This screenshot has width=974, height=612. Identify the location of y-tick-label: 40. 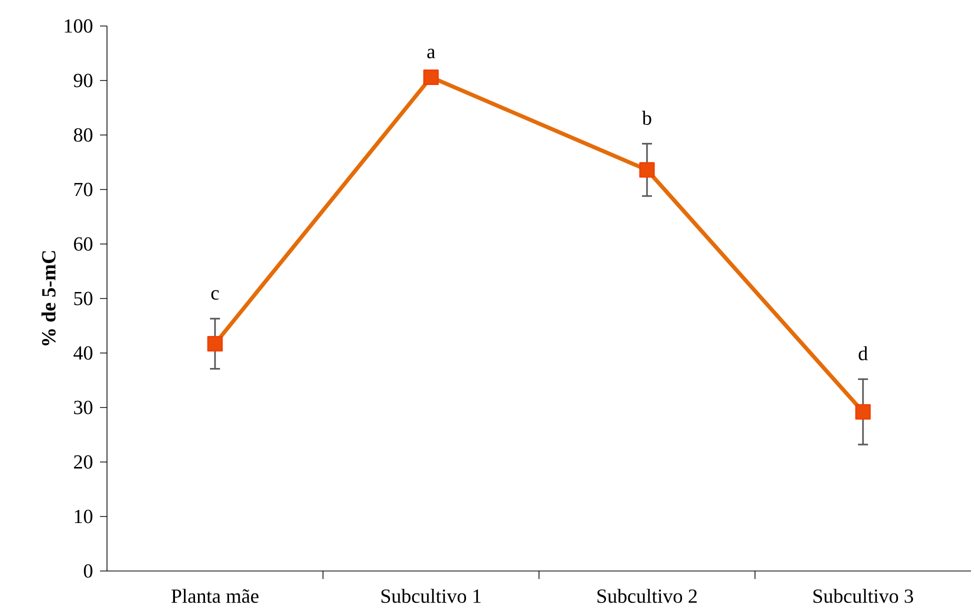
(83, 353).